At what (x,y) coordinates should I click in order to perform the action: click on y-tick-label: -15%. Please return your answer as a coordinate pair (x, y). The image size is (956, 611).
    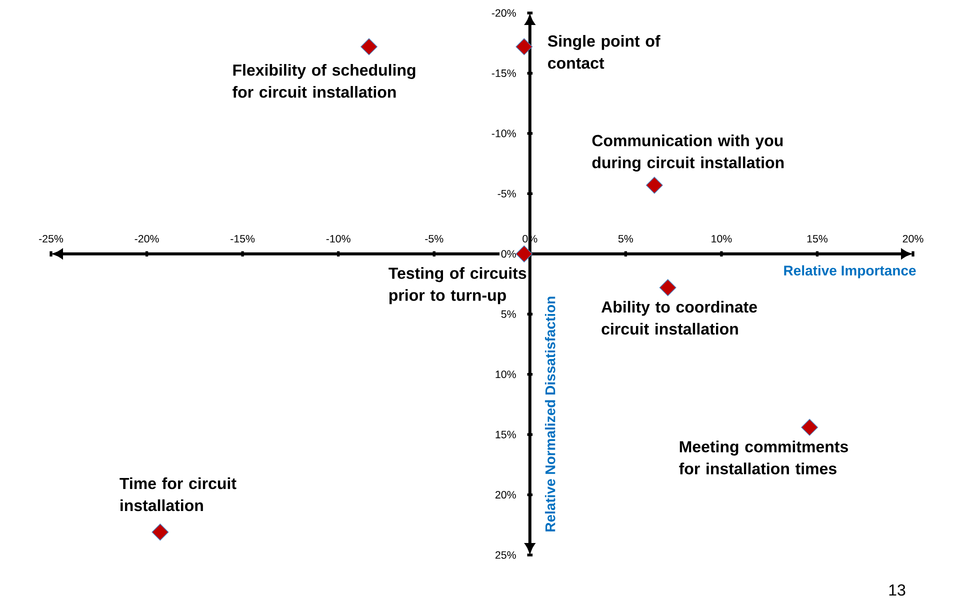
    Looking at the image, I should click on (504, 73).